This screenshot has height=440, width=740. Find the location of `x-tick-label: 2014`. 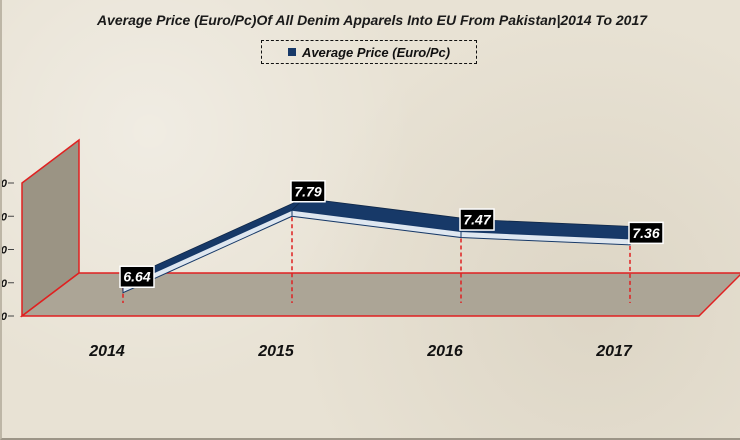

x-tick-label: 2014 is located at coordinates (106, 351).